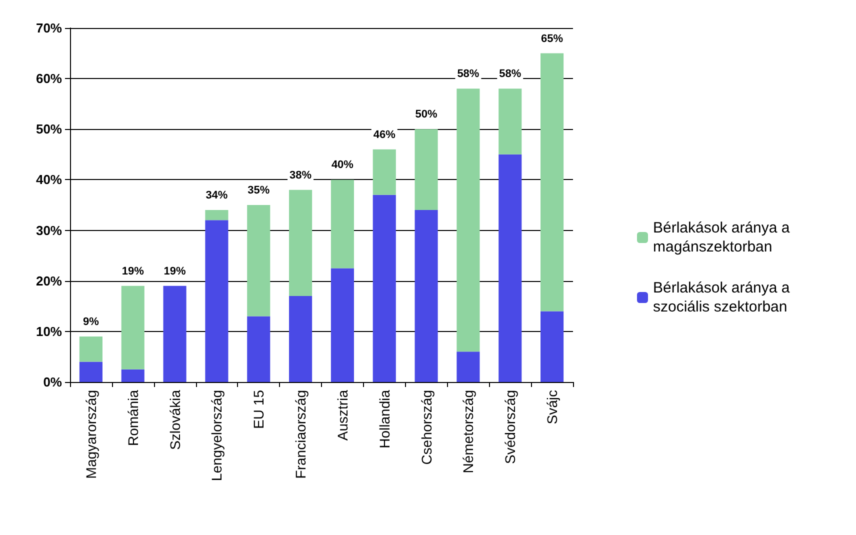 Image resolution: width=856 pixels, height=535 pixels. I want to click on total-label: 34%, so click(217, 196).